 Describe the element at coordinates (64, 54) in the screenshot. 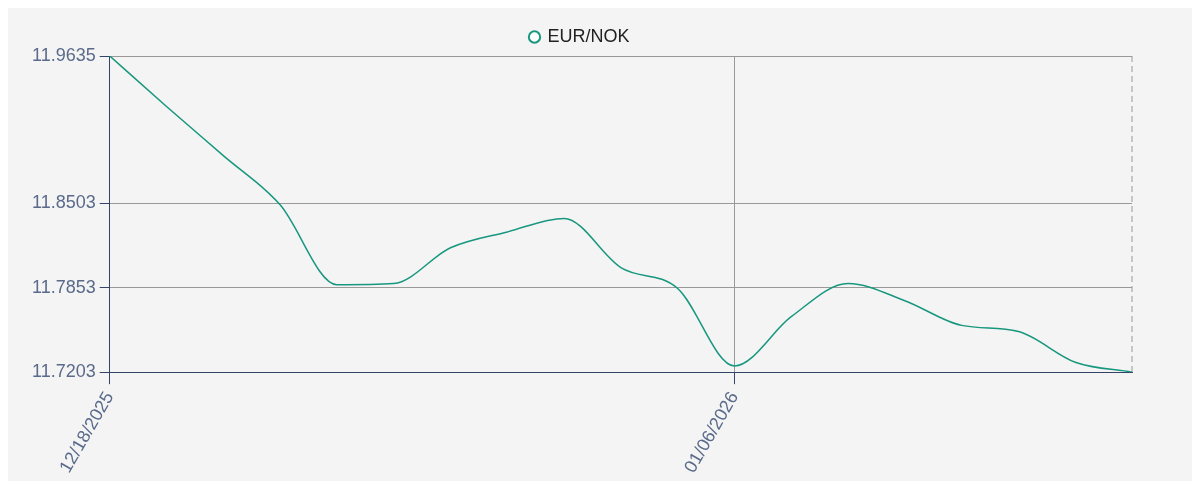

I see `y-tick-label: 11.9635` at that location.